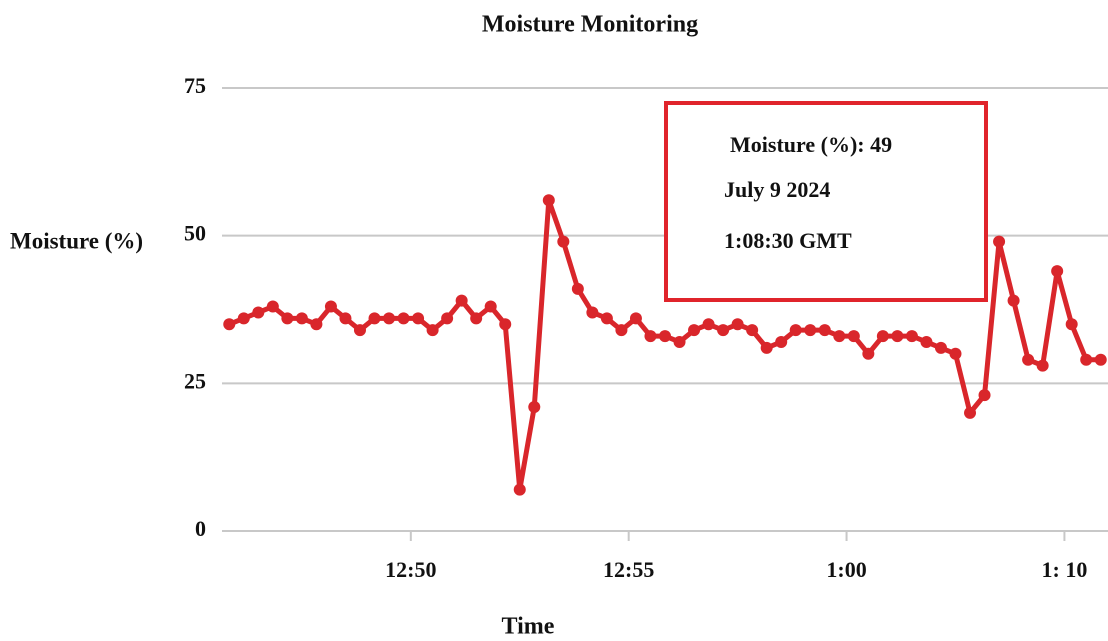  I want to click on x-tick-label: 1:00, so click(846, 569).